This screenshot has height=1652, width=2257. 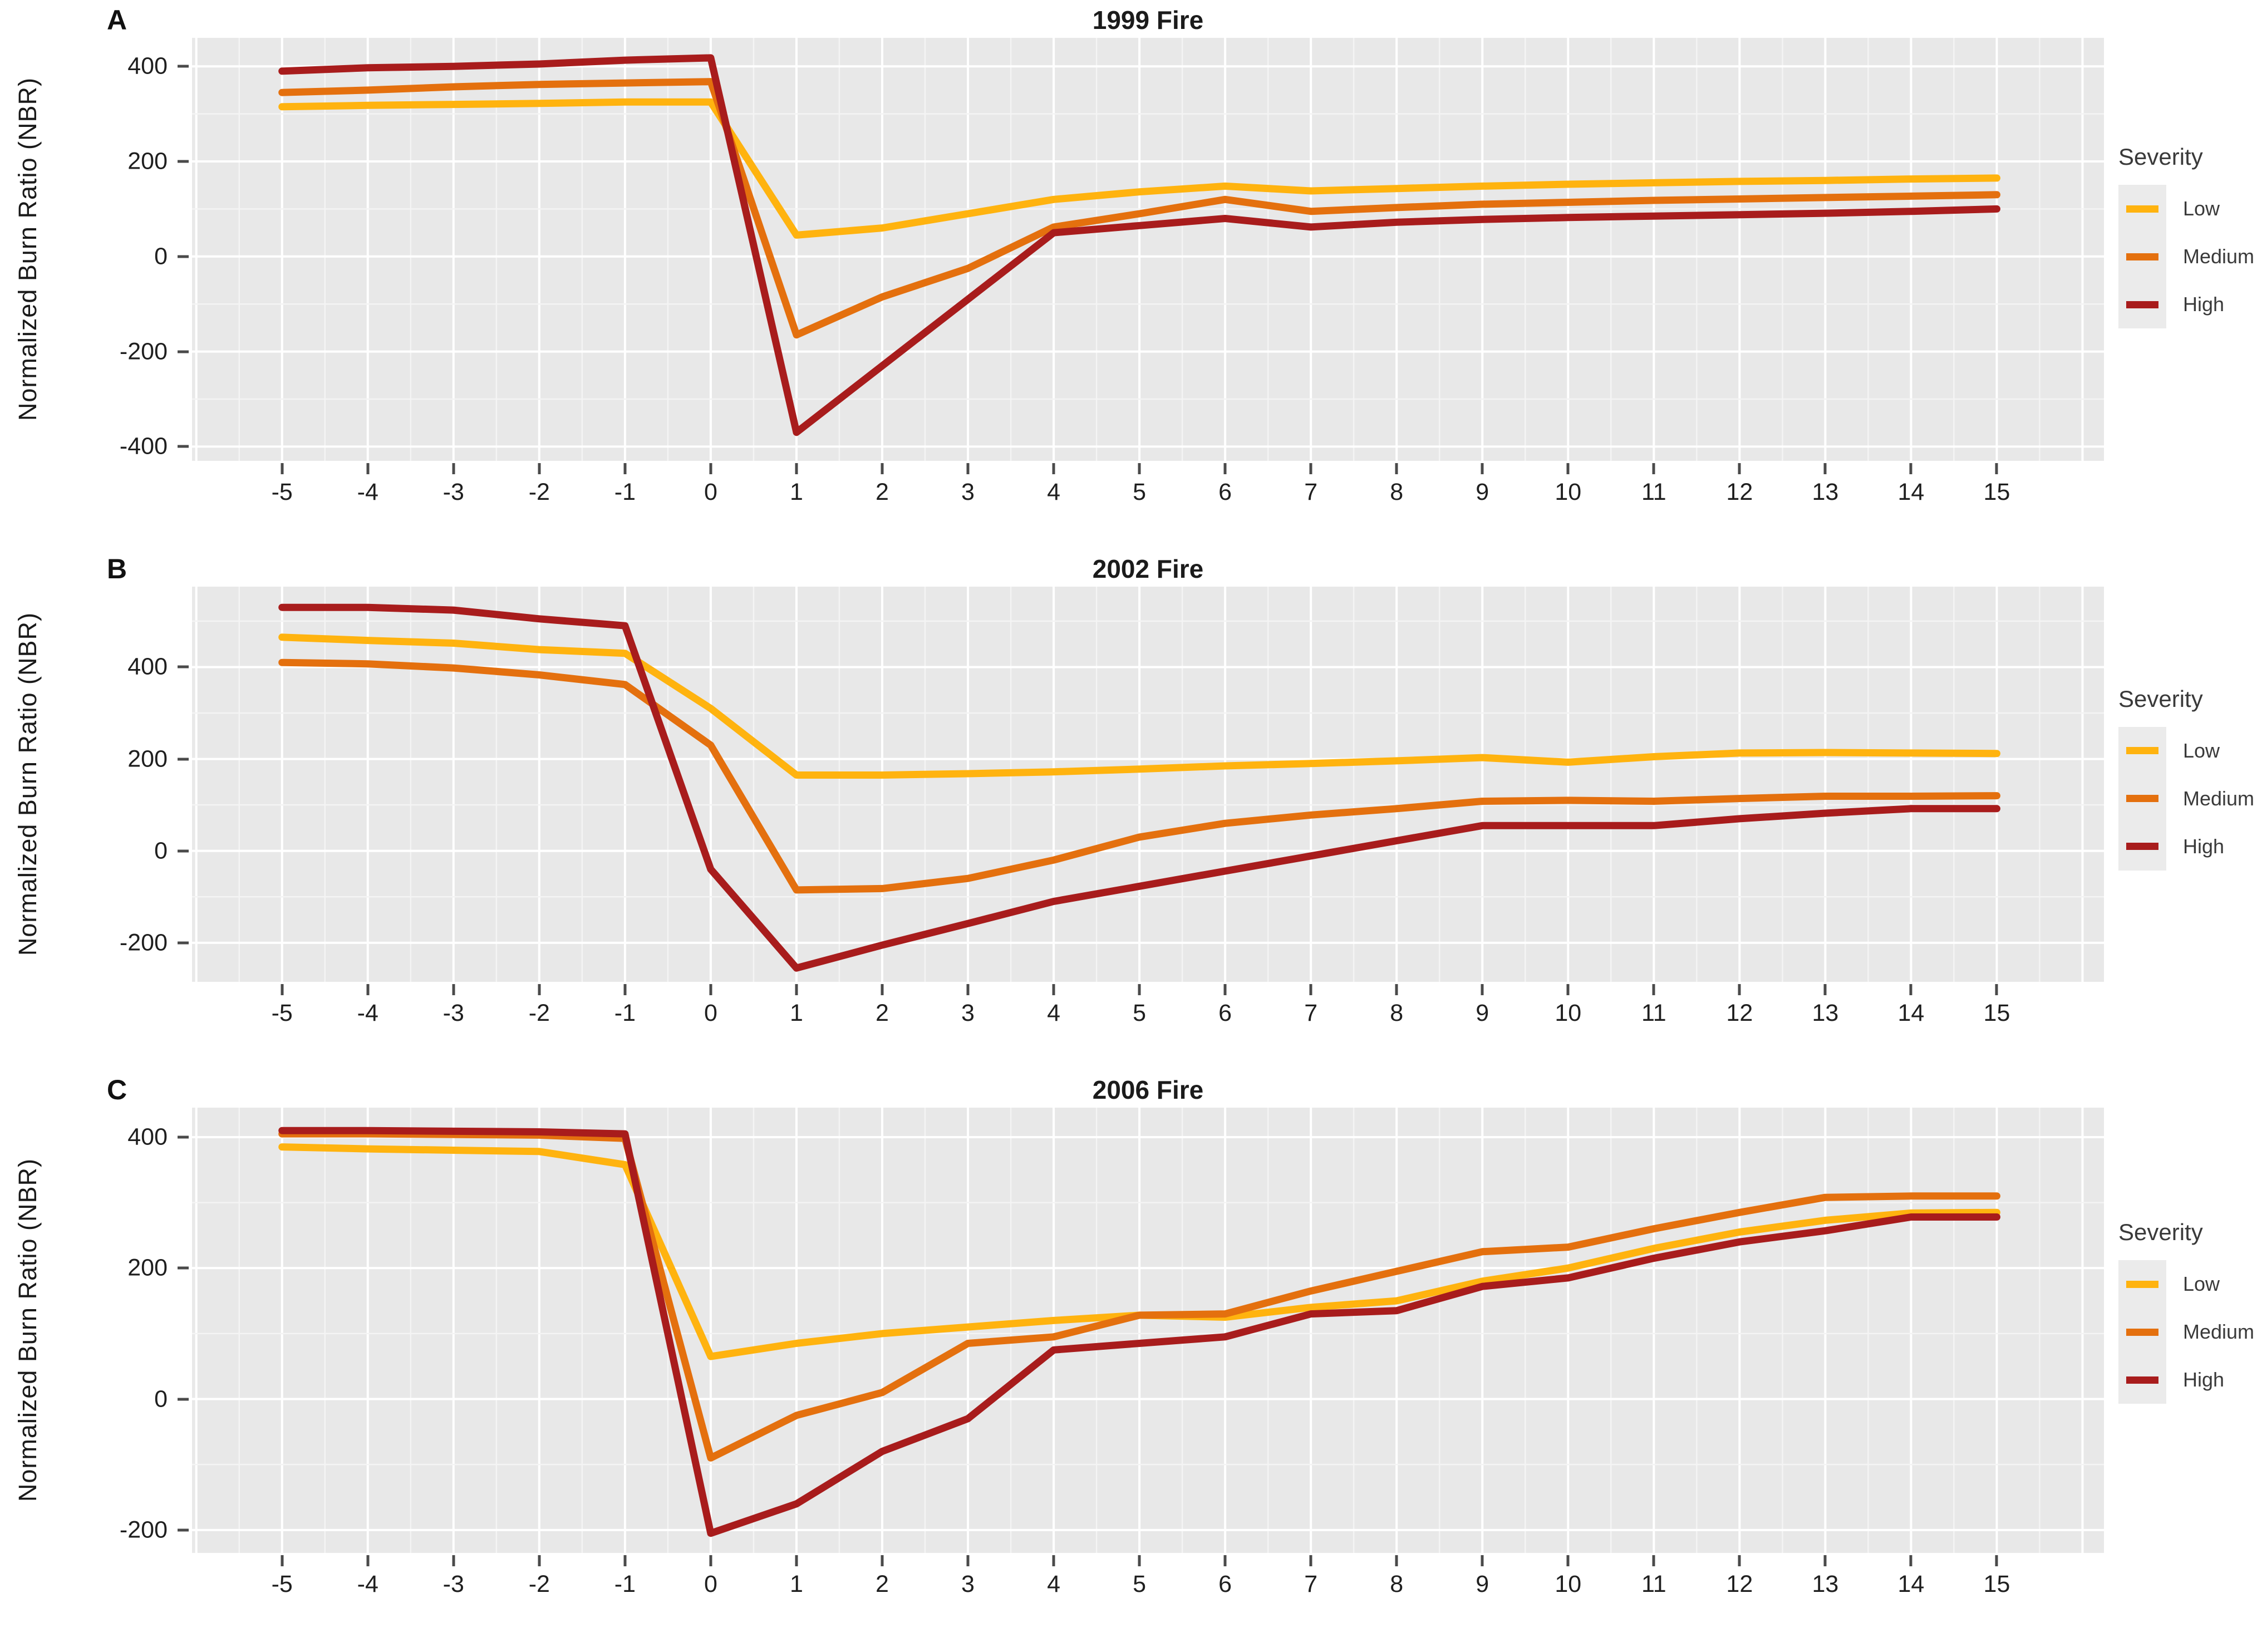 What do you see at coordinates (147, 759) in the screenshot?
I see `y-tick-label: 200` at bounding box center [147, 759].